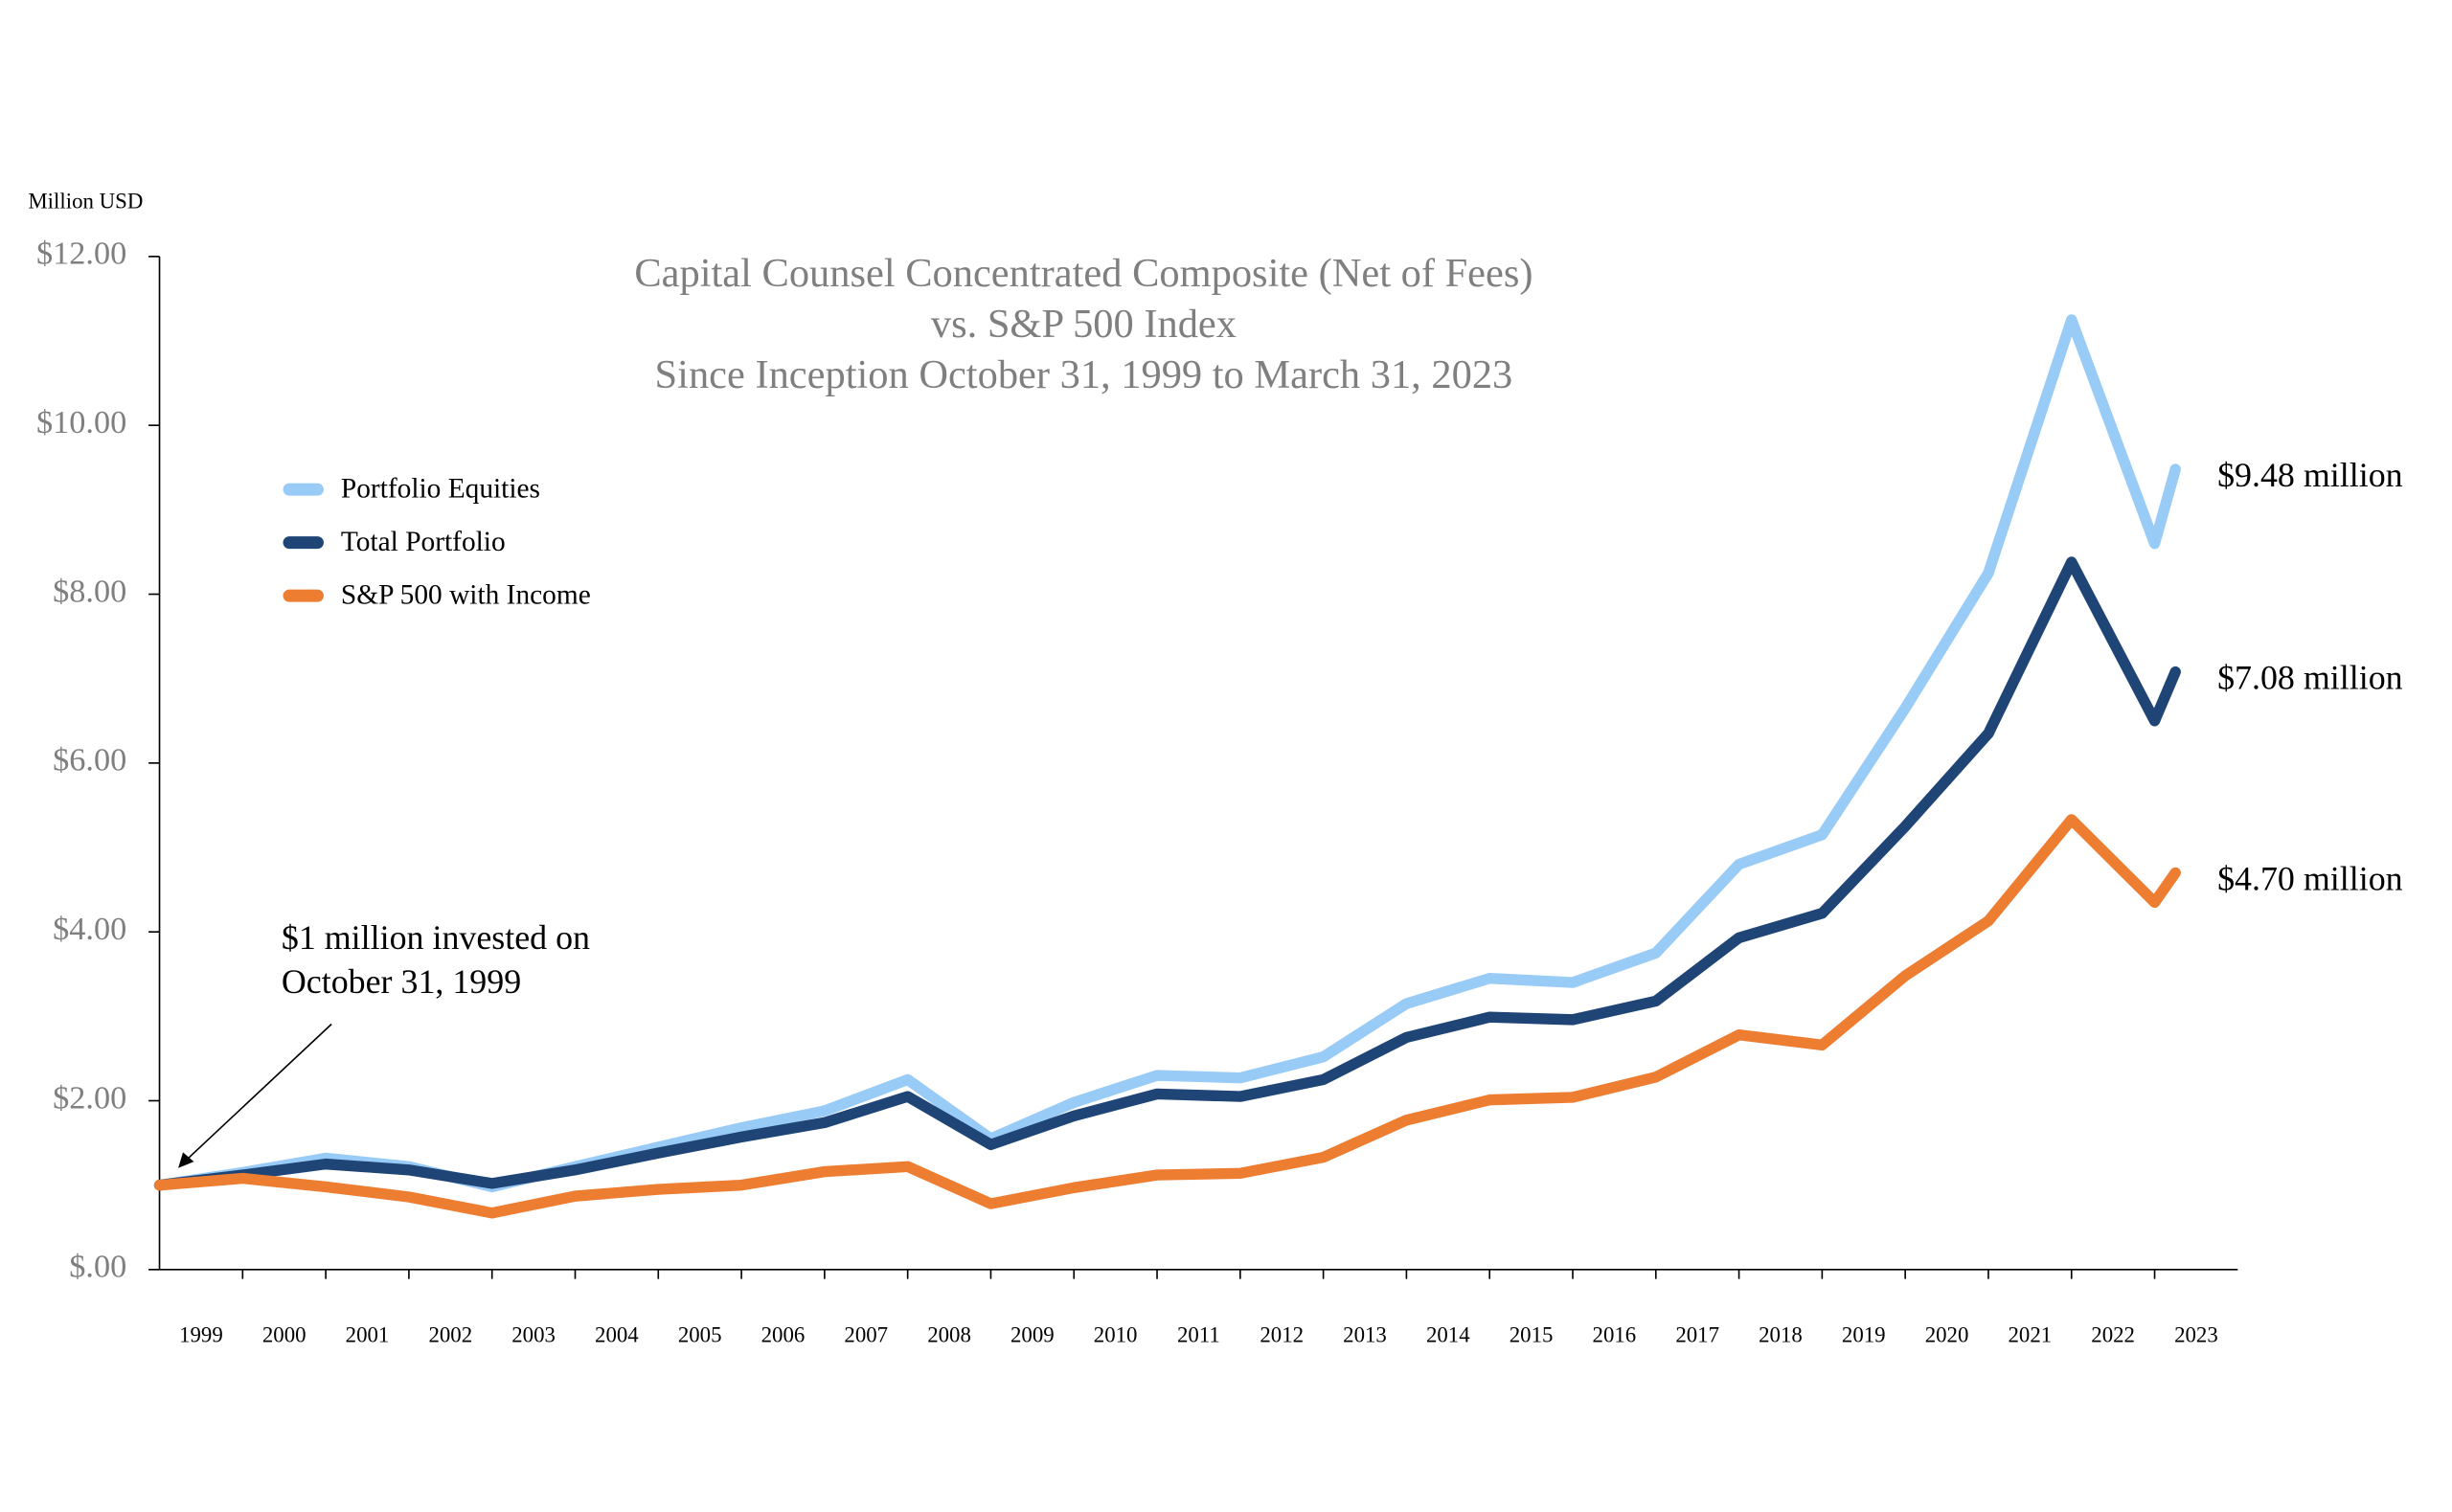 The image size is (2452, 1512). I want to click on x-tick-label: 2006, so click(783, 1334).